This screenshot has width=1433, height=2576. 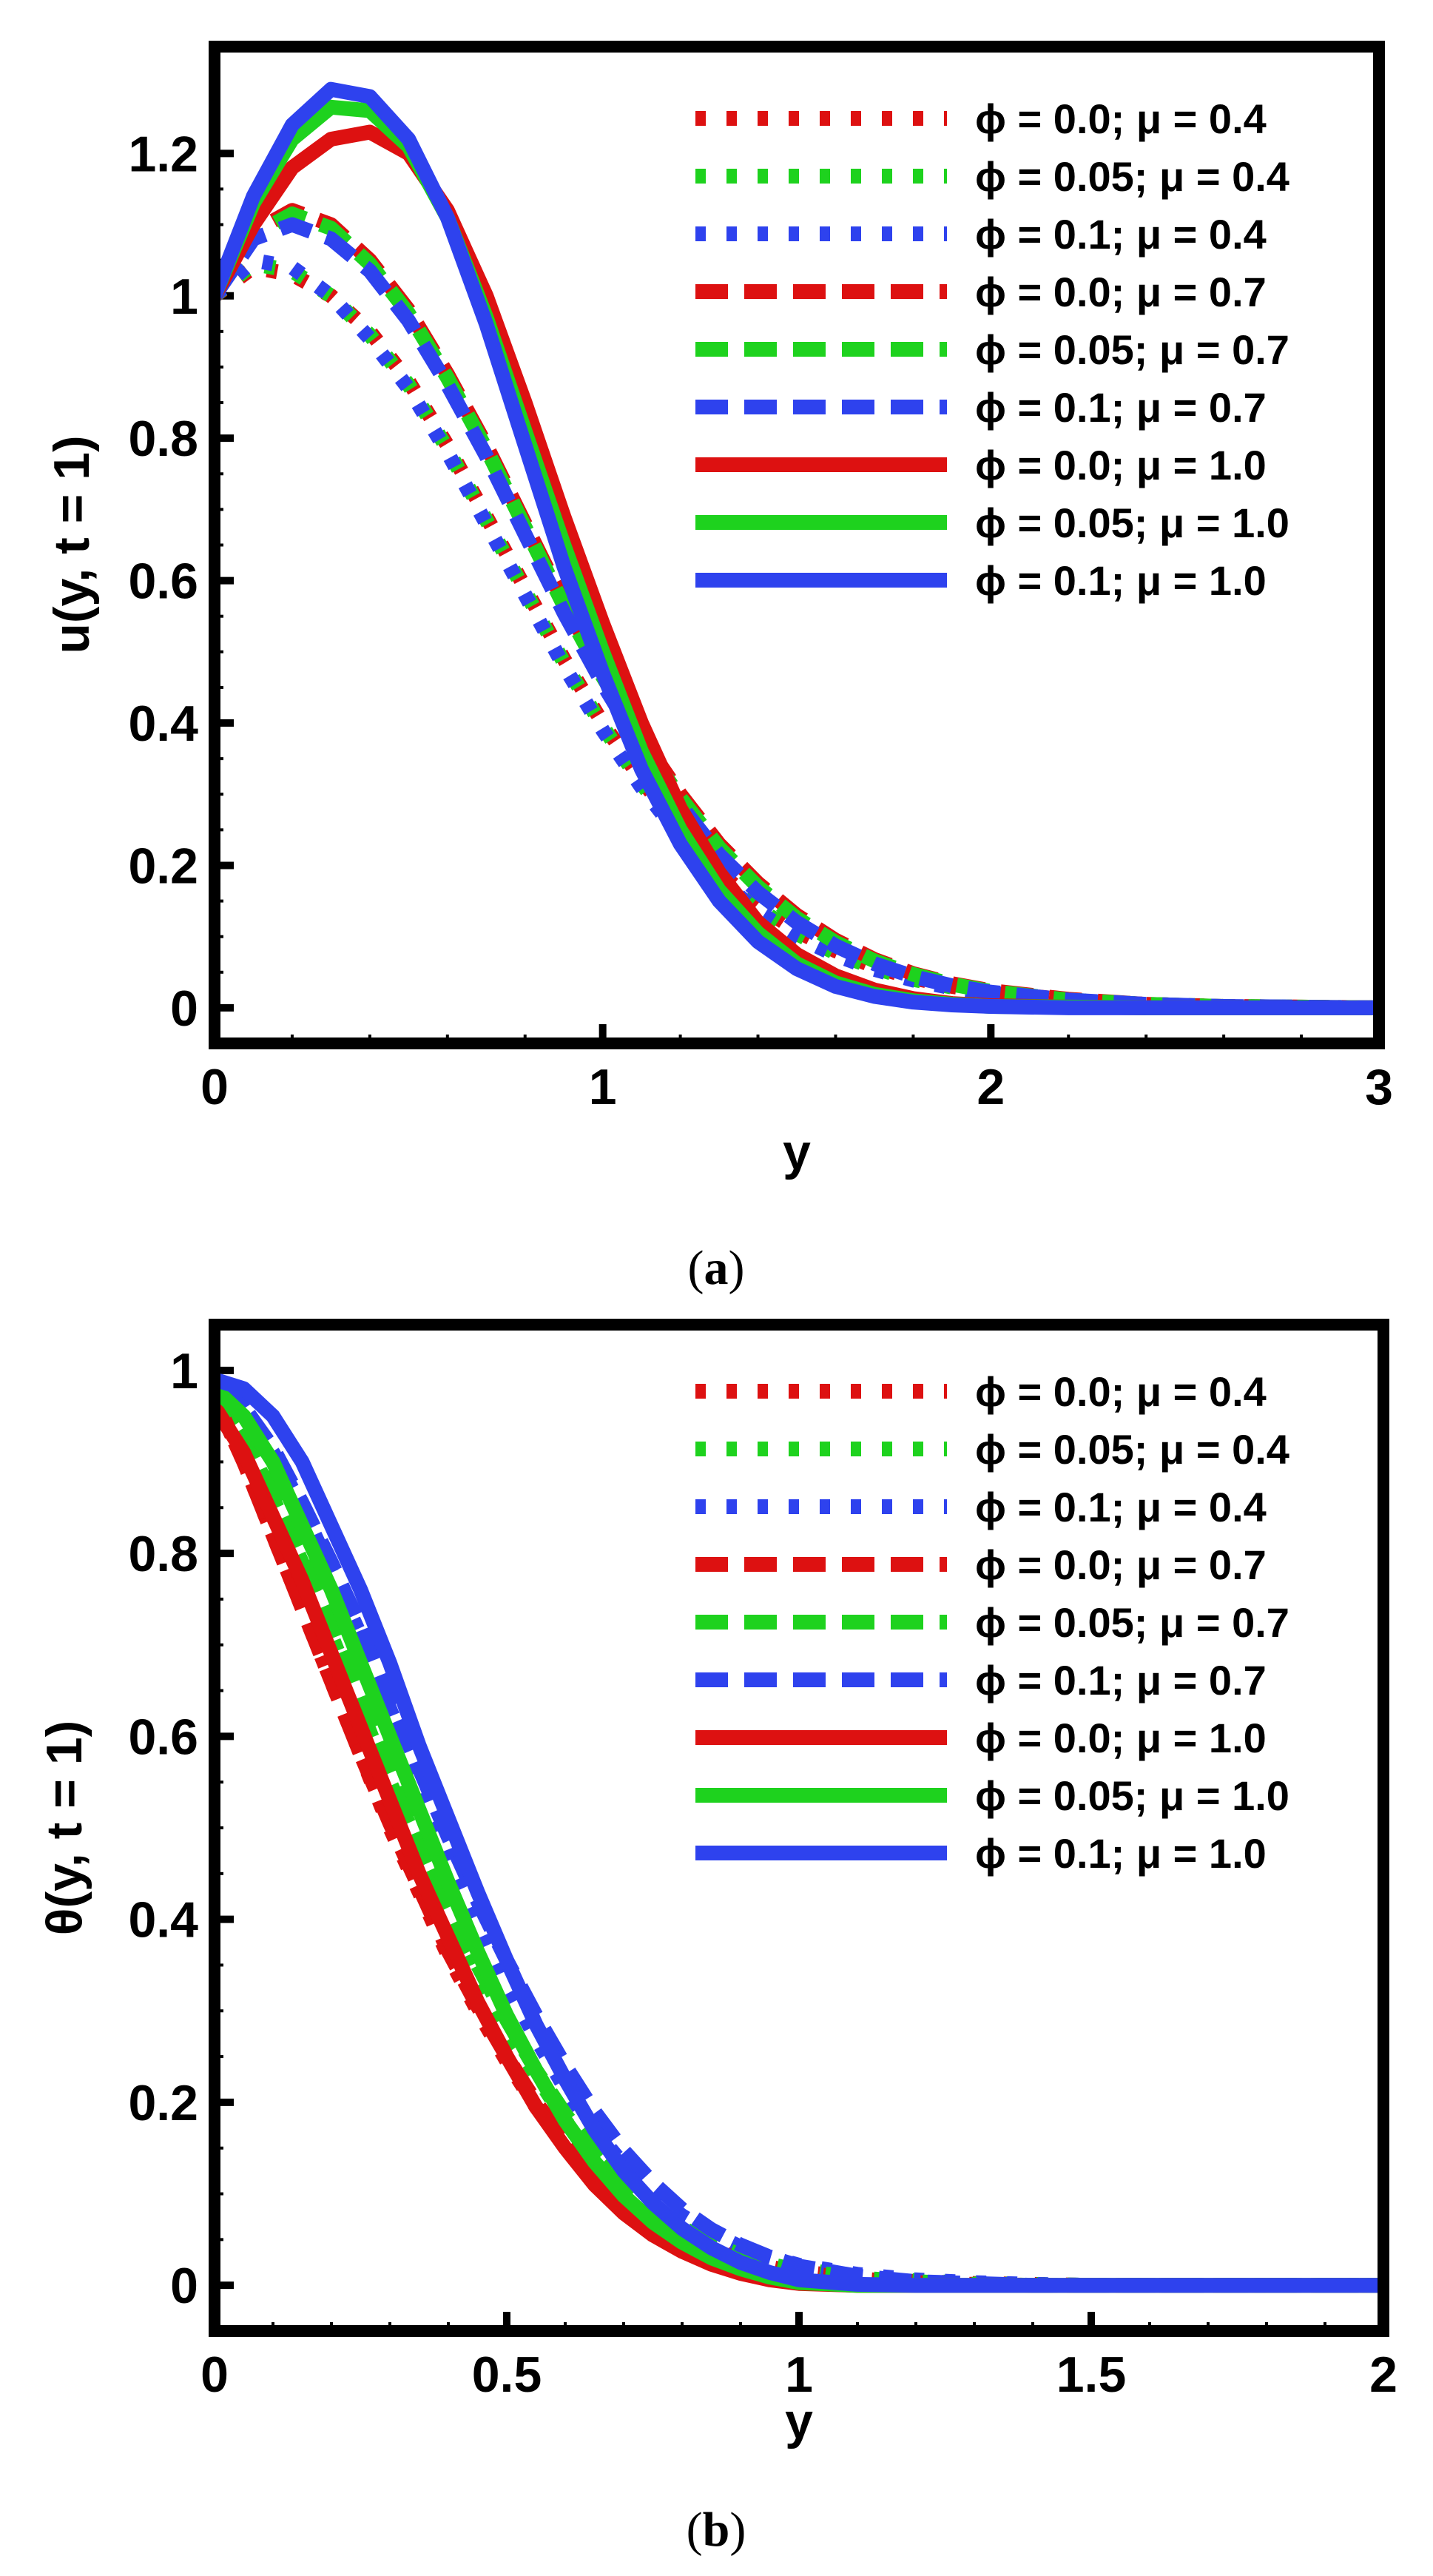 What do you see at coordinates (1121, 1391) in the screenshot?
I see `legend-label-b-0: ϕ = 0.0; μ = 0.4` at bounding box center [1121, 1391].